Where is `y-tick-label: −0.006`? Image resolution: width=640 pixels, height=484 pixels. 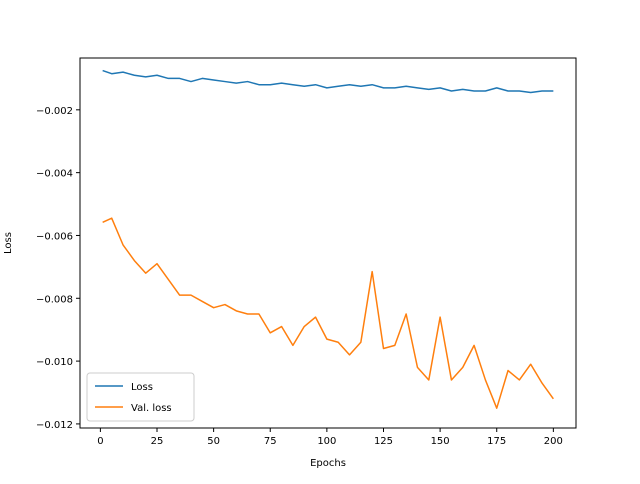 y-tick-label: −0.006 is located at coordinates (54, 236).